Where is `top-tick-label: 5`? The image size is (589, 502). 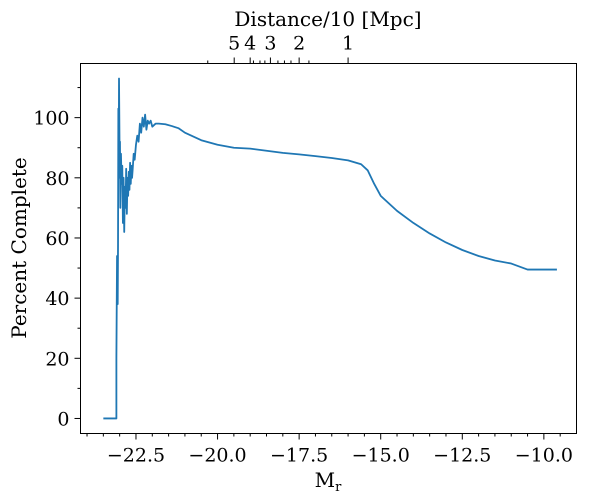 top-tick-label: 5 is located at coordinates (234, 44).